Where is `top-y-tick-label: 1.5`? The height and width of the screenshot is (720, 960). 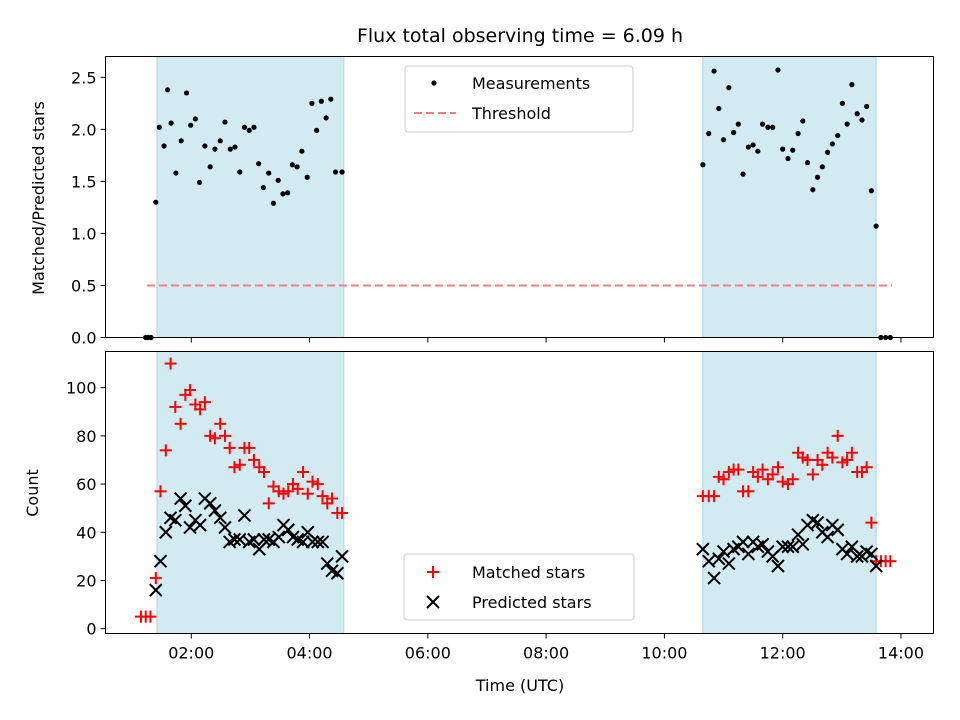
top-y-tick-label: 1.5 is located at coordinates (83, 181).